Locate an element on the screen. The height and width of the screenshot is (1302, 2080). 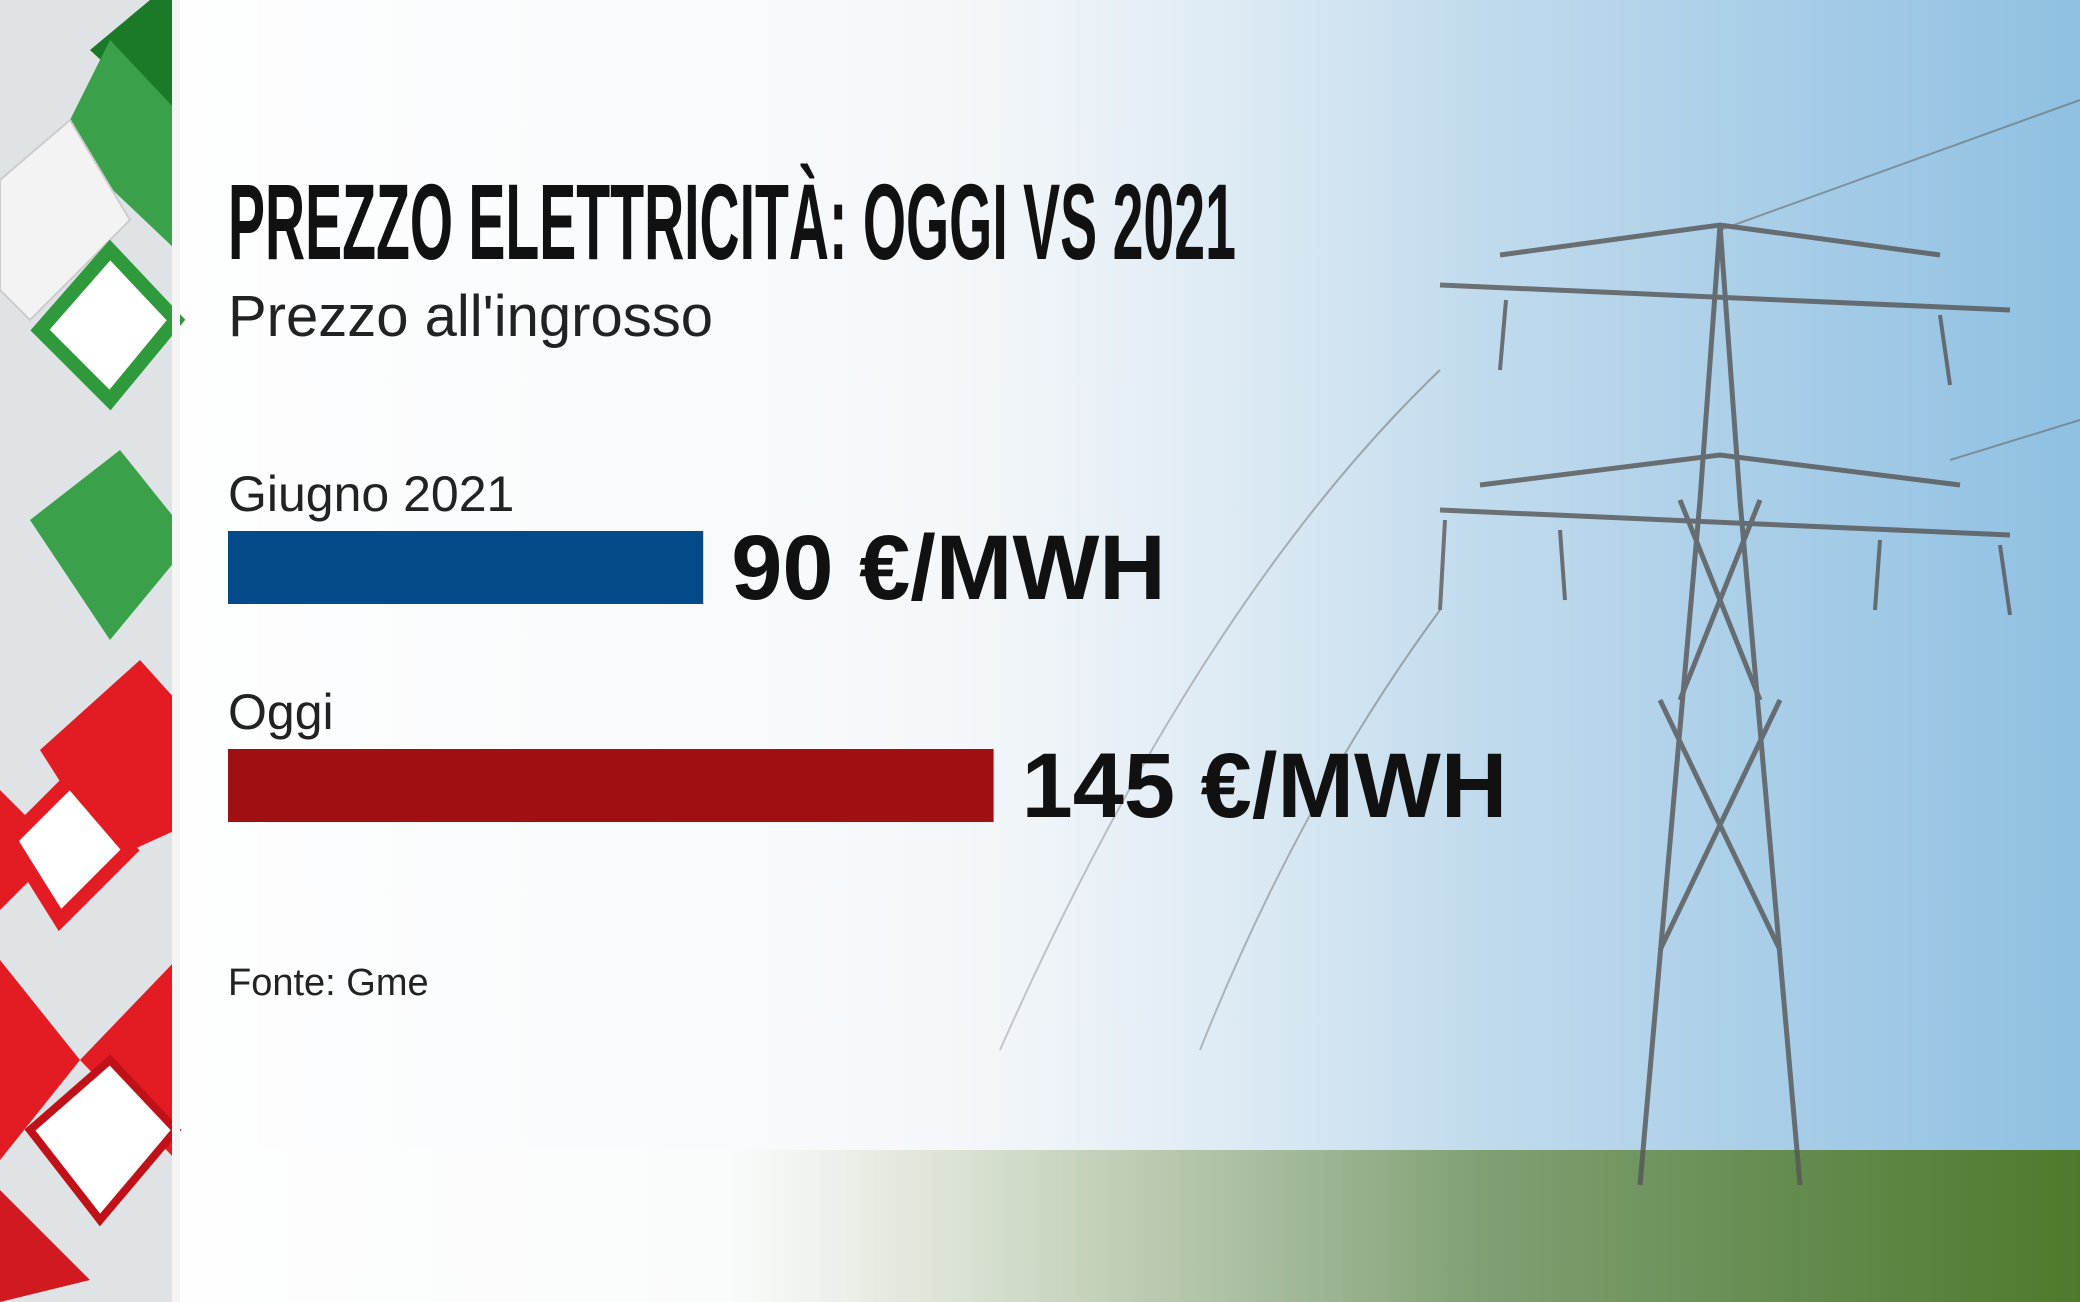
category-label: Oggi is located at coordinates (281, 712).